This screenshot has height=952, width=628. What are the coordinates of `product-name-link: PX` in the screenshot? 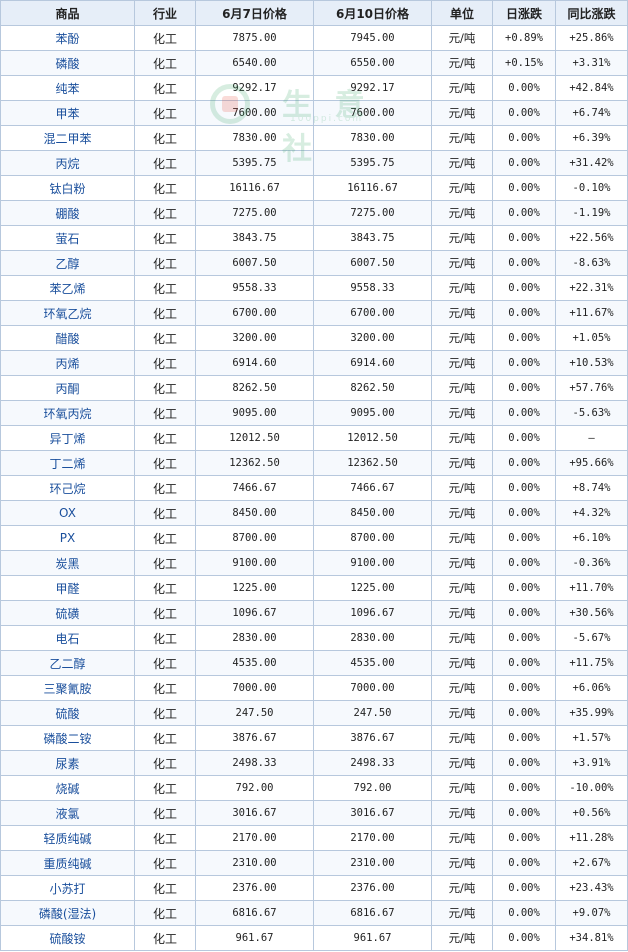 It's located at (67, 538).